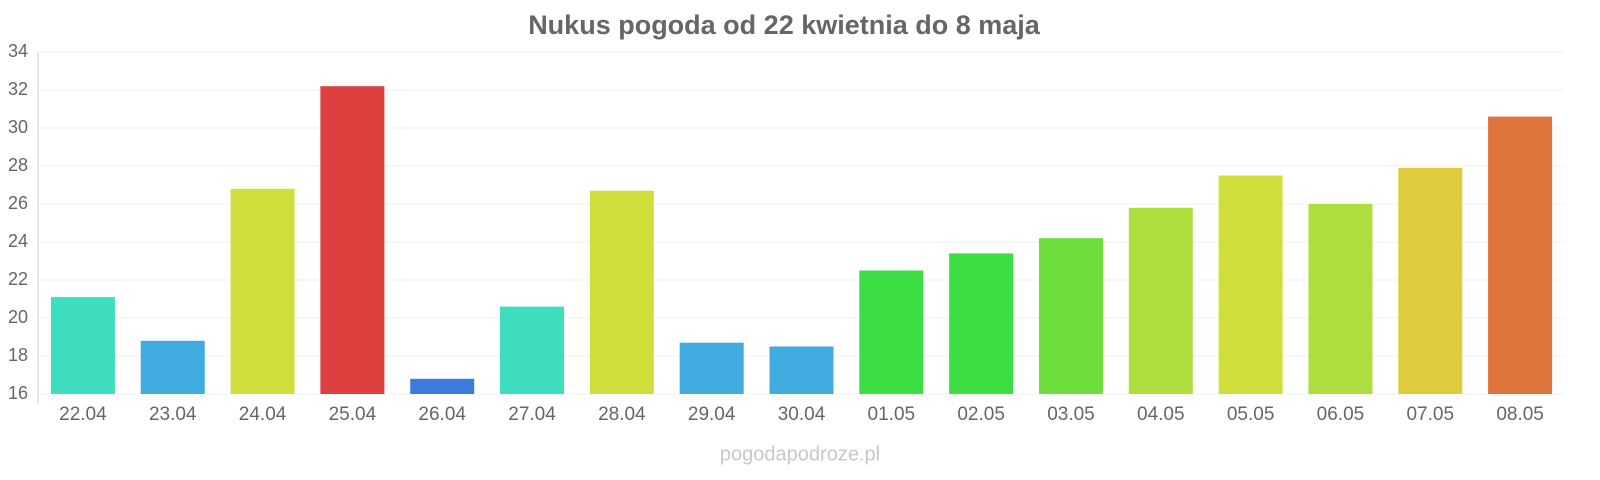  What do you see at coordinates (18, 127) in the screenshot?
I see `y-tick-label: 30` at bounding box center [18, 127].